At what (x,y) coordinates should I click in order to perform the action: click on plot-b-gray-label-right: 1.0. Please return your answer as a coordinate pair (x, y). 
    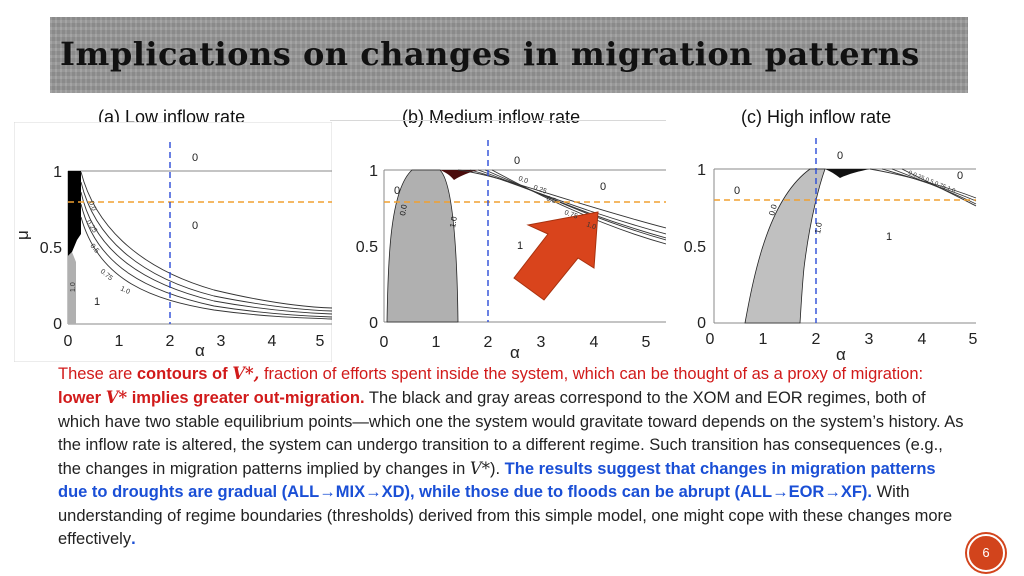
    Looking at the image, I should click on (453, 221).